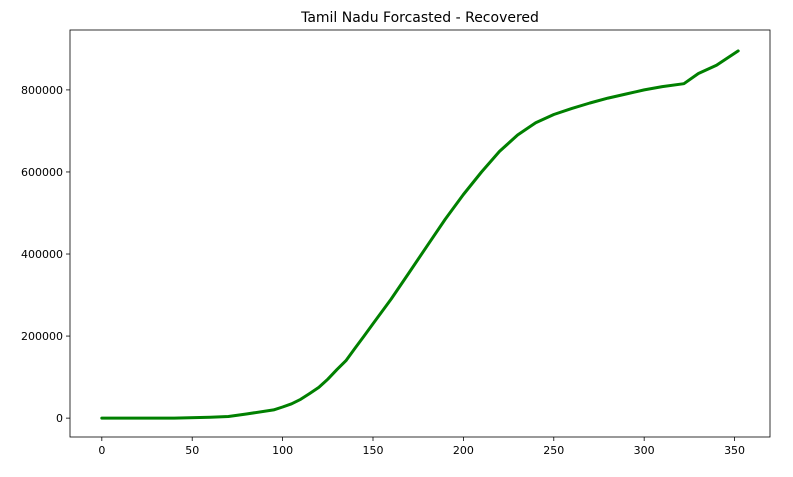 This screenshot has height=477, width=793. Describe the element at coordinates (42, 254) in the screenshot. I see `y-tick-label: 400000` at that location.